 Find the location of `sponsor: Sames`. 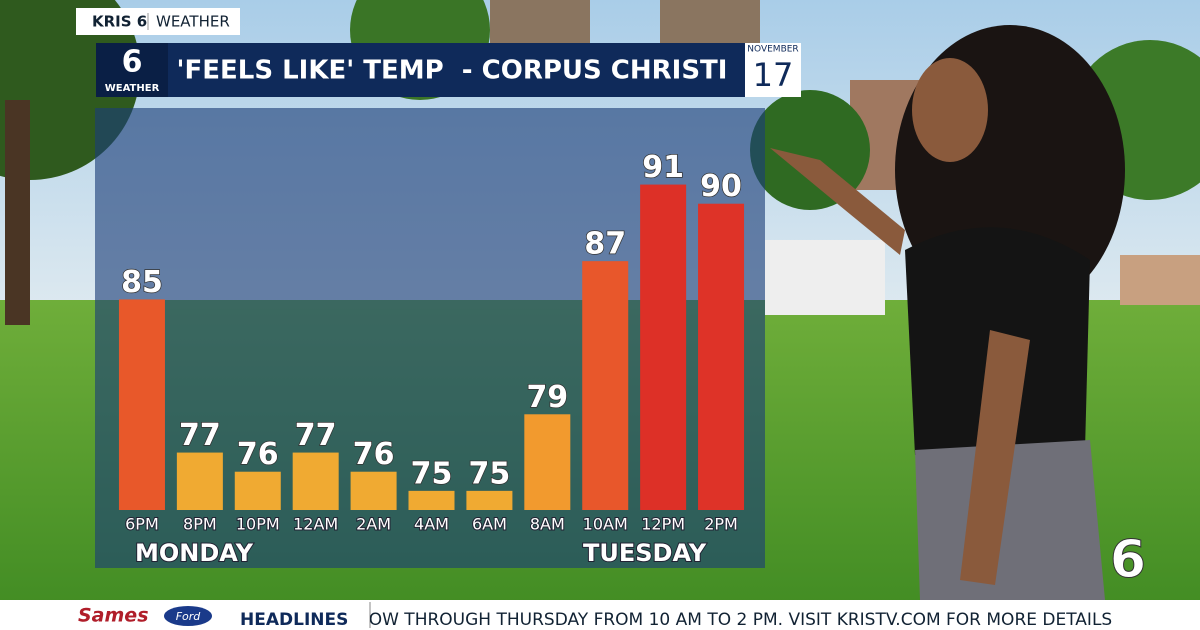

sponsor: Sames is located at coordinates (113, 616).